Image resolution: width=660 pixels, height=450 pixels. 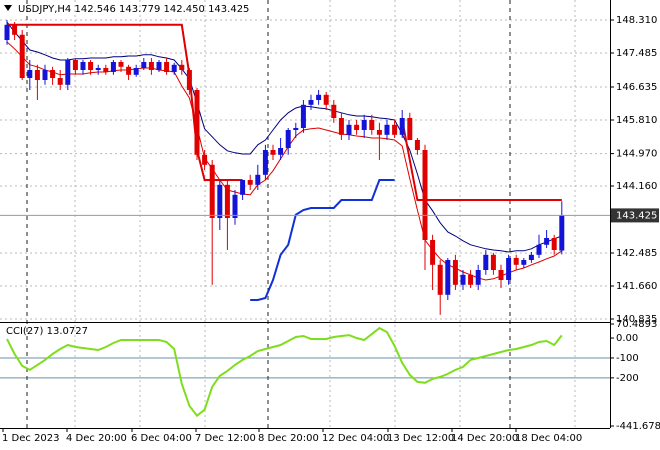 I want to click on y-tick-label: 140.835, so click(x=636, y=319).